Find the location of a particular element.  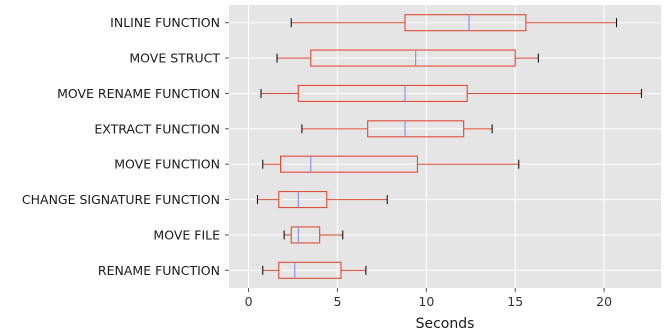

y-tick-label: INLINE FUNCTION is located at coordinates (165, 22).